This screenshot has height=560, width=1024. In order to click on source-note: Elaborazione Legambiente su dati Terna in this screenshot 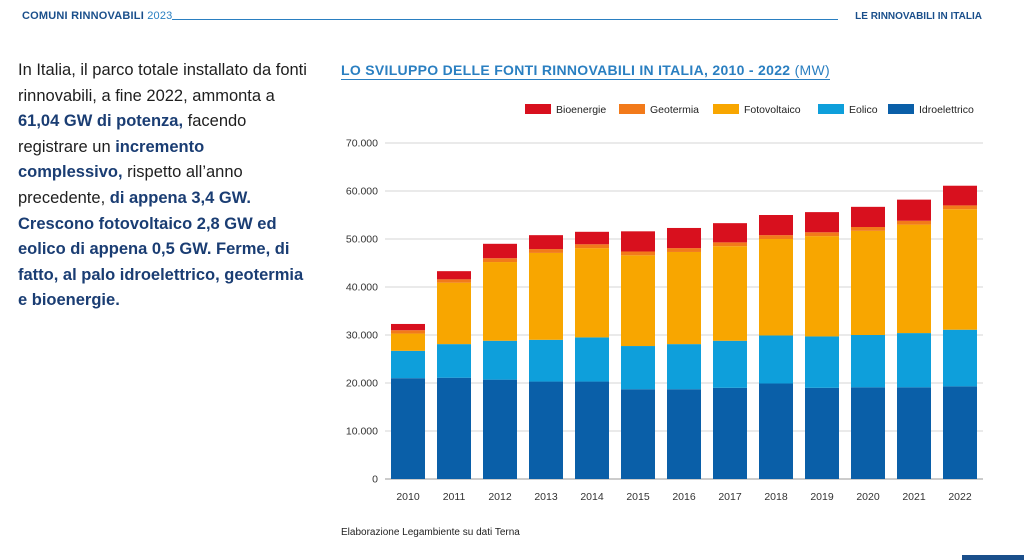, I will do `click(430, 532)`.